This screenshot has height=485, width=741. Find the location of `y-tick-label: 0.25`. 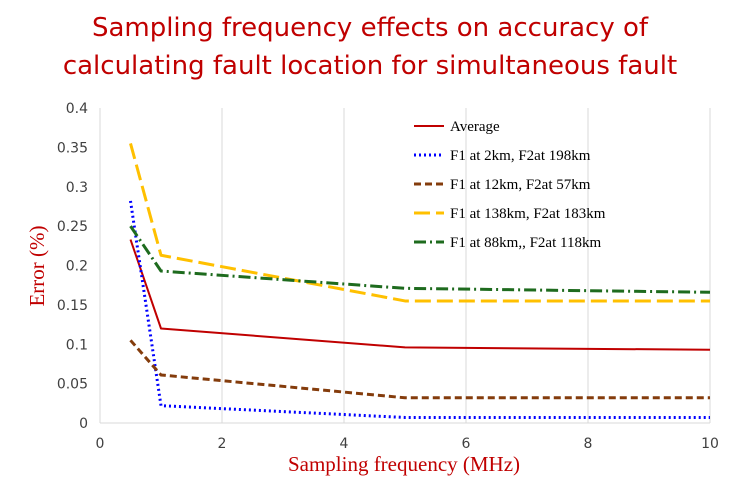

y-tick-label: 0.25 is located at coordinates (72, 227).